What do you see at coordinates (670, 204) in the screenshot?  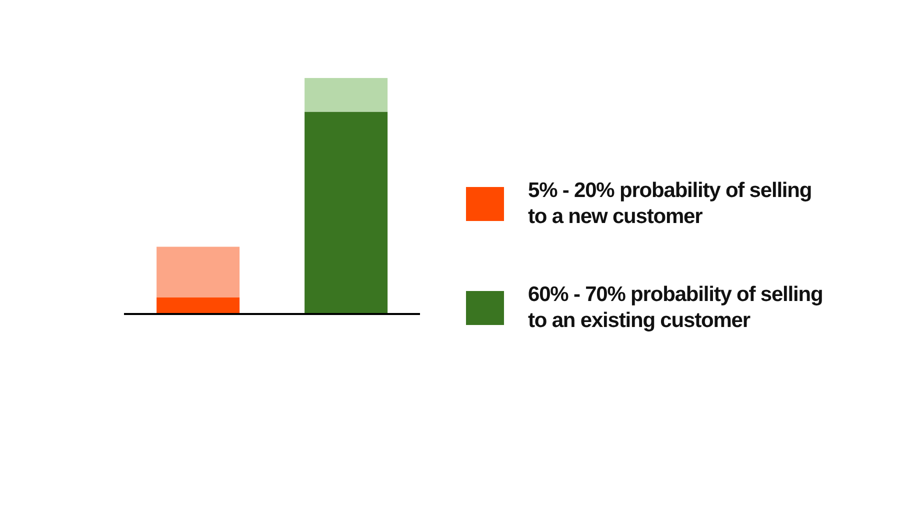 I see `legend-label: 5% - 20% probability of selling to a new customer` at bounding box center [670, 204].